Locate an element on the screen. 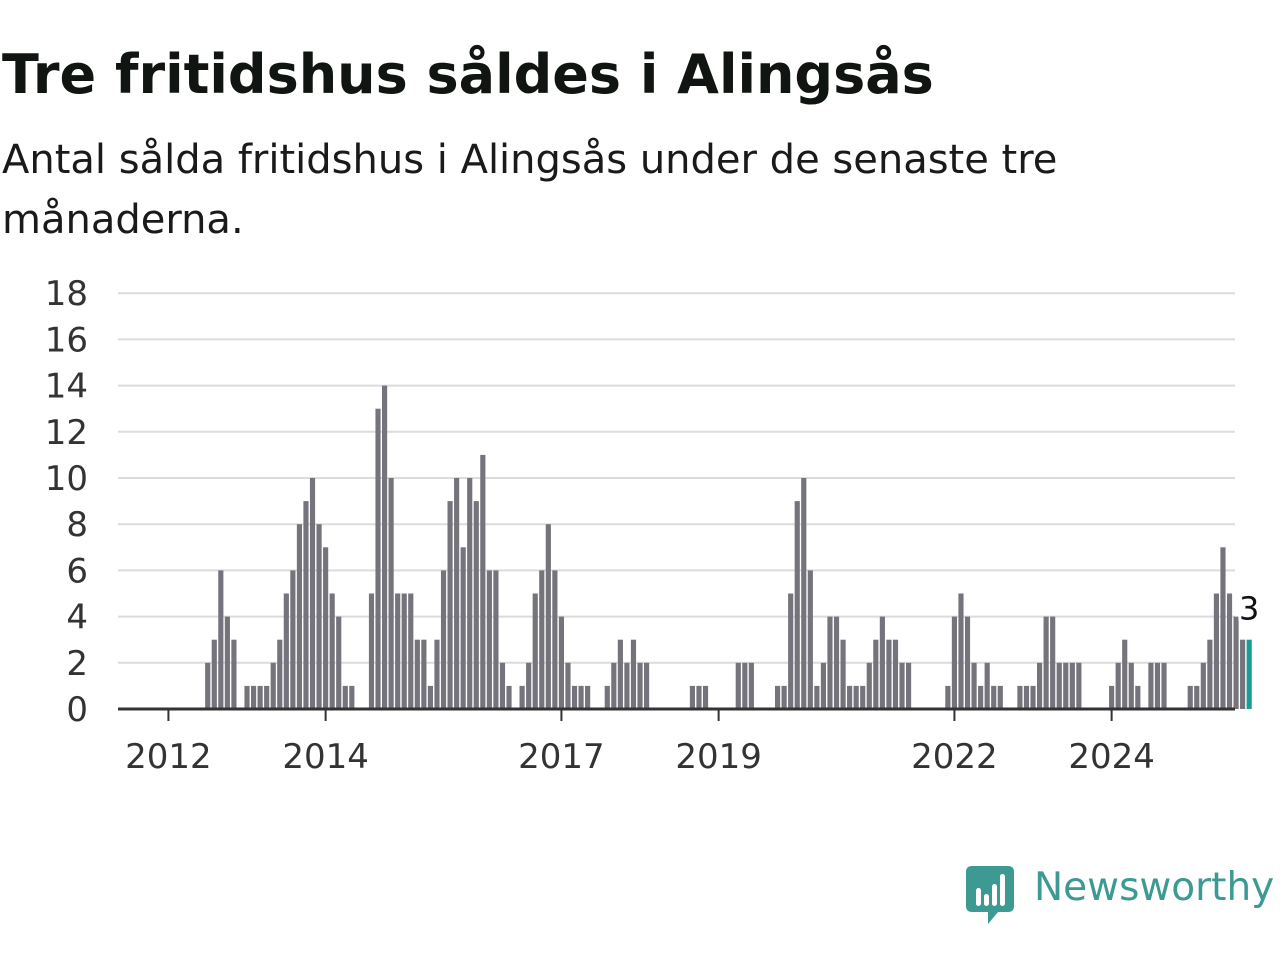 This screenshot has height=960, width=1280. newsworthy-chart-bubble-icon is located at coordinates (990, 895).